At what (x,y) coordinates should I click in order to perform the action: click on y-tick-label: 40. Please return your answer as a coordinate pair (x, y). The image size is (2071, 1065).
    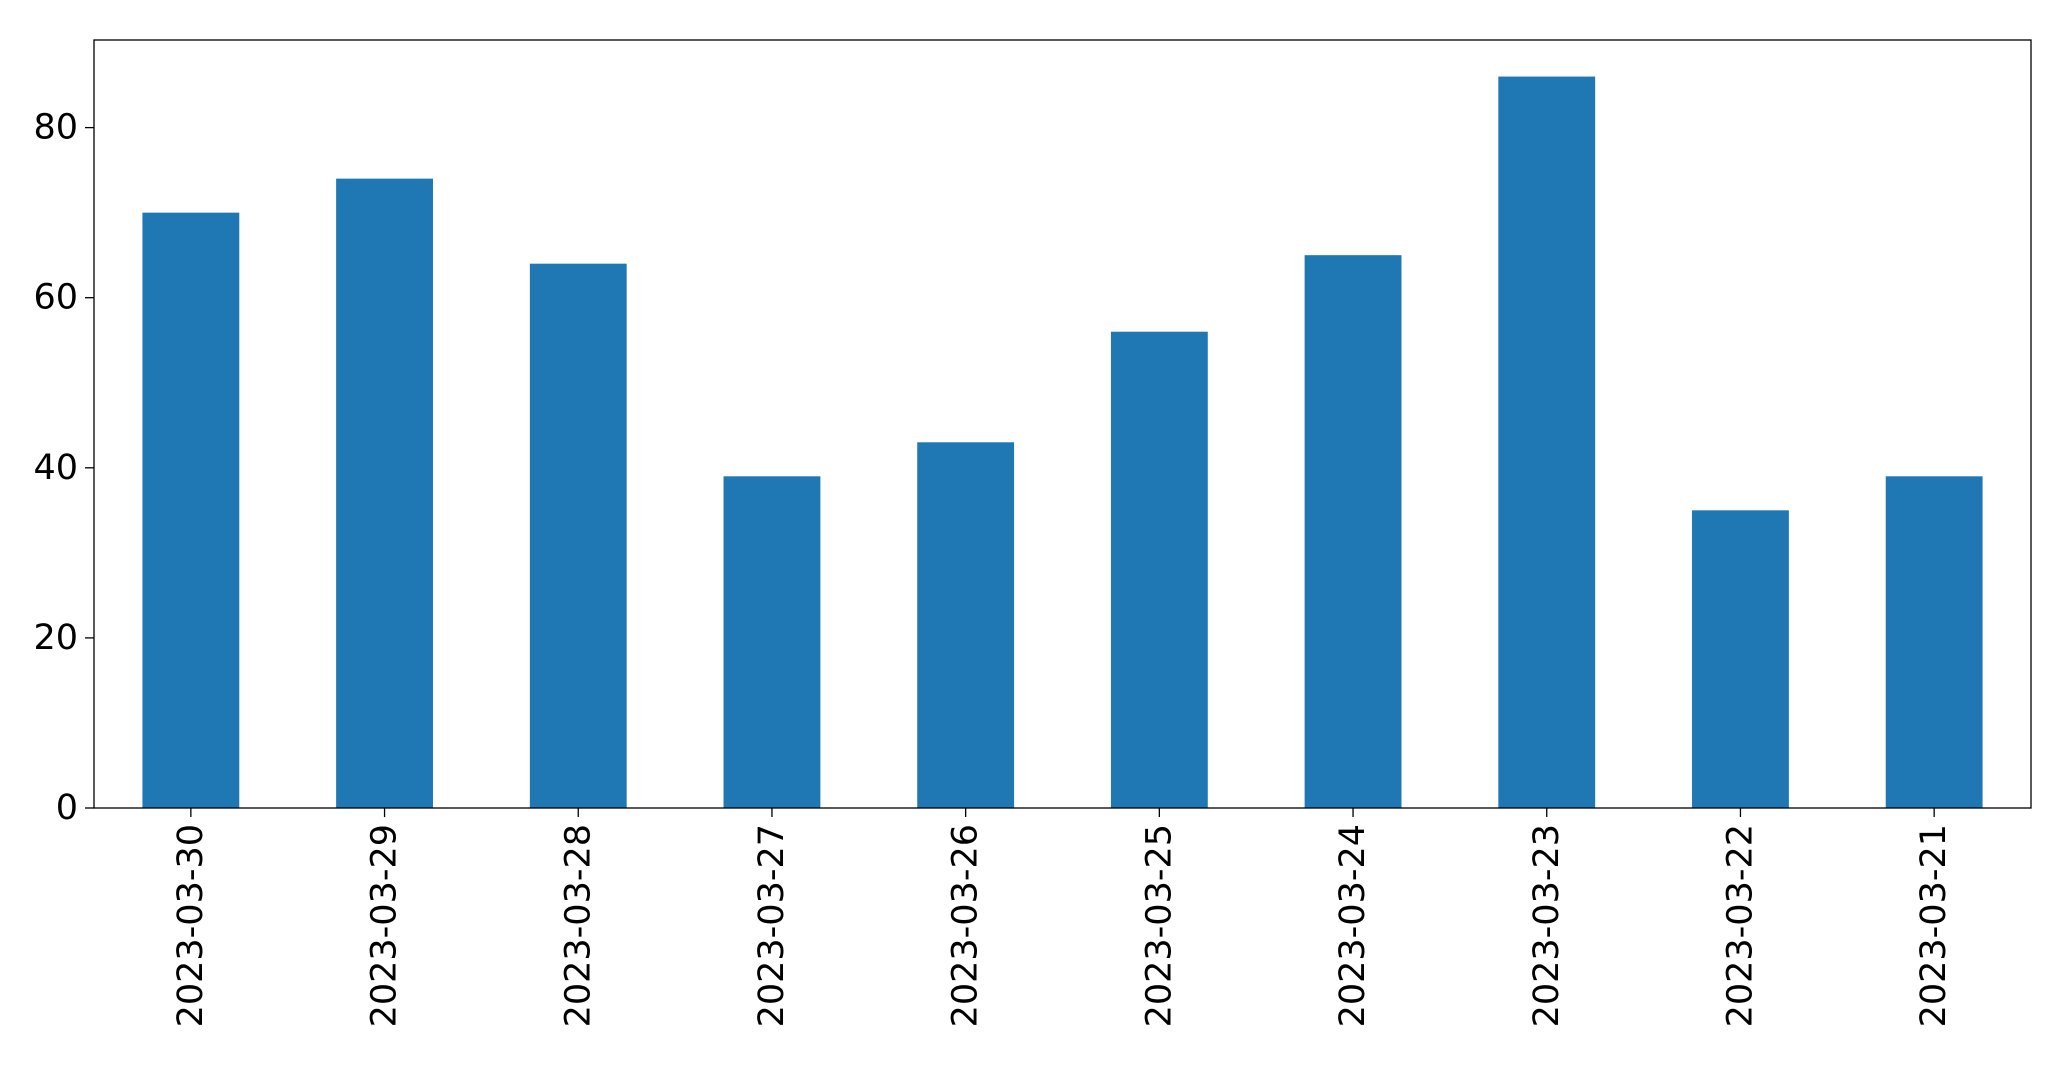
    Looking at the image, I should click on (55, 468).